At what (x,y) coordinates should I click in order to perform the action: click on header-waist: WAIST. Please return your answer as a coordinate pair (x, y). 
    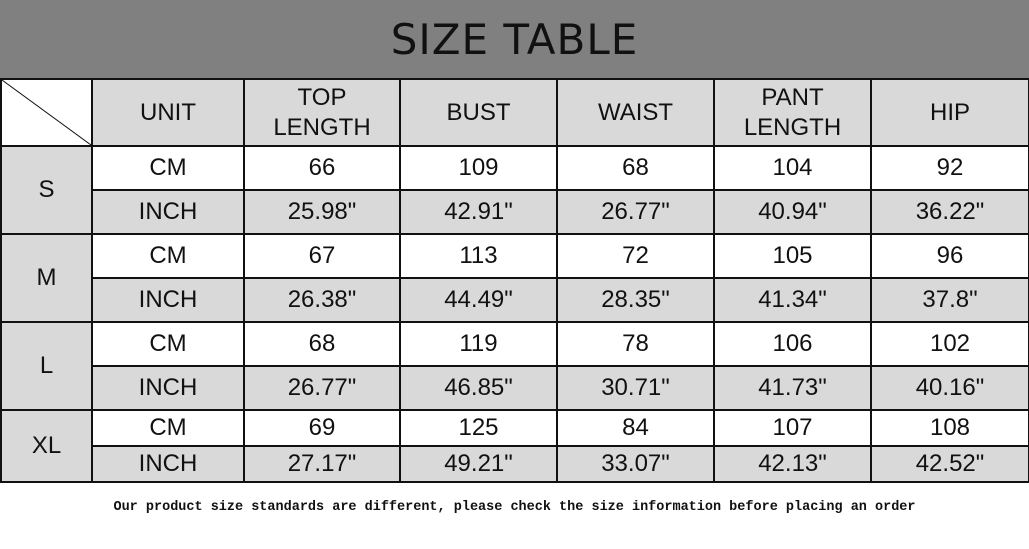
    Looking at the image, I should click on (635, 112).